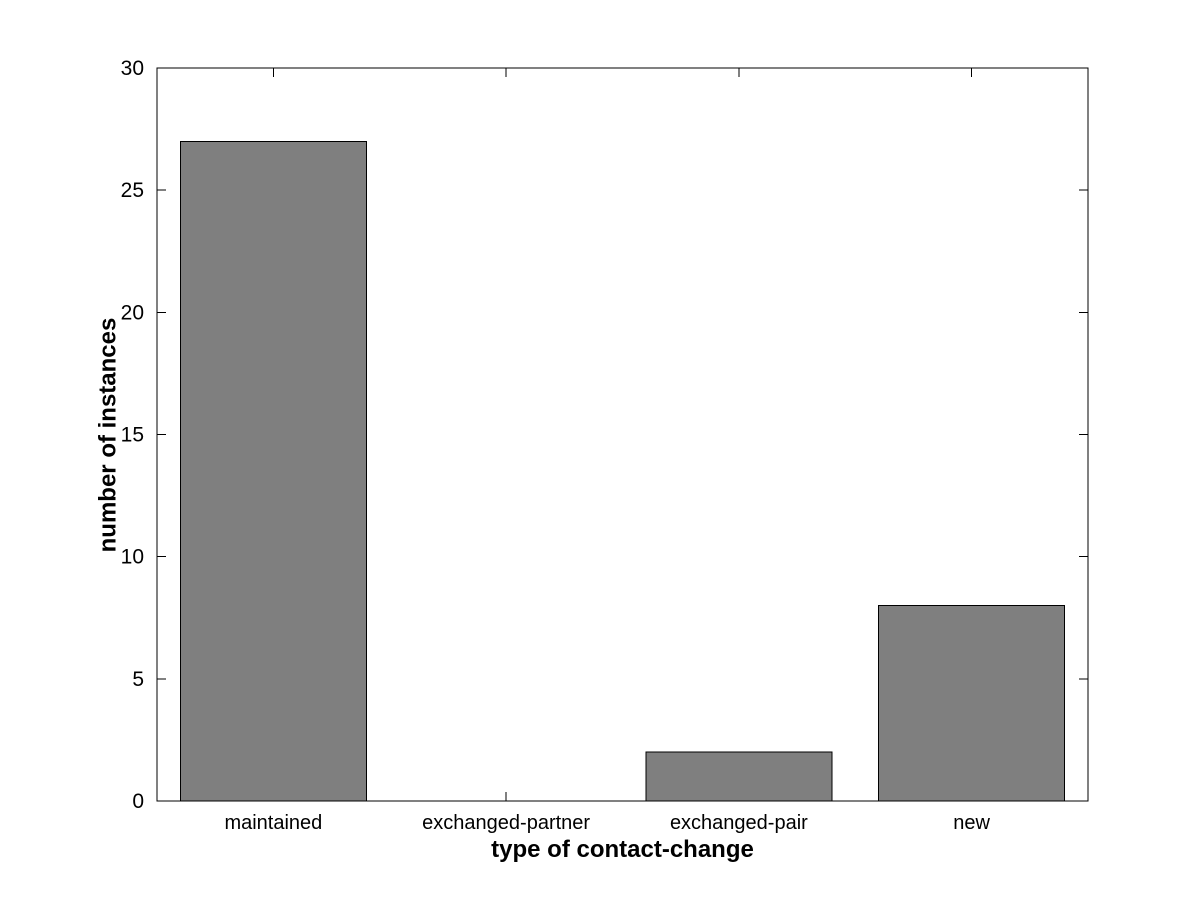 The image size is (1201, 901). I want to click on x-tick-label: exchanged-pair, so click(739, 823).